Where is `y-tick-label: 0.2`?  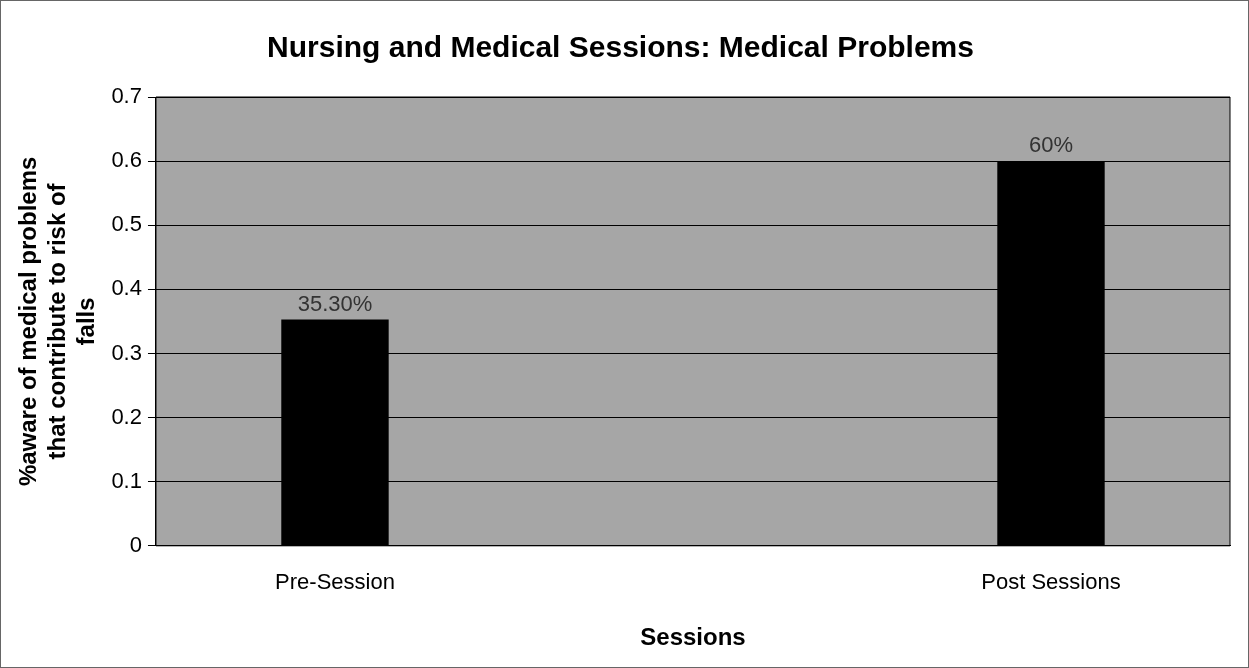 y-tick-label: 0.2 is located at coordinates (126, 416).